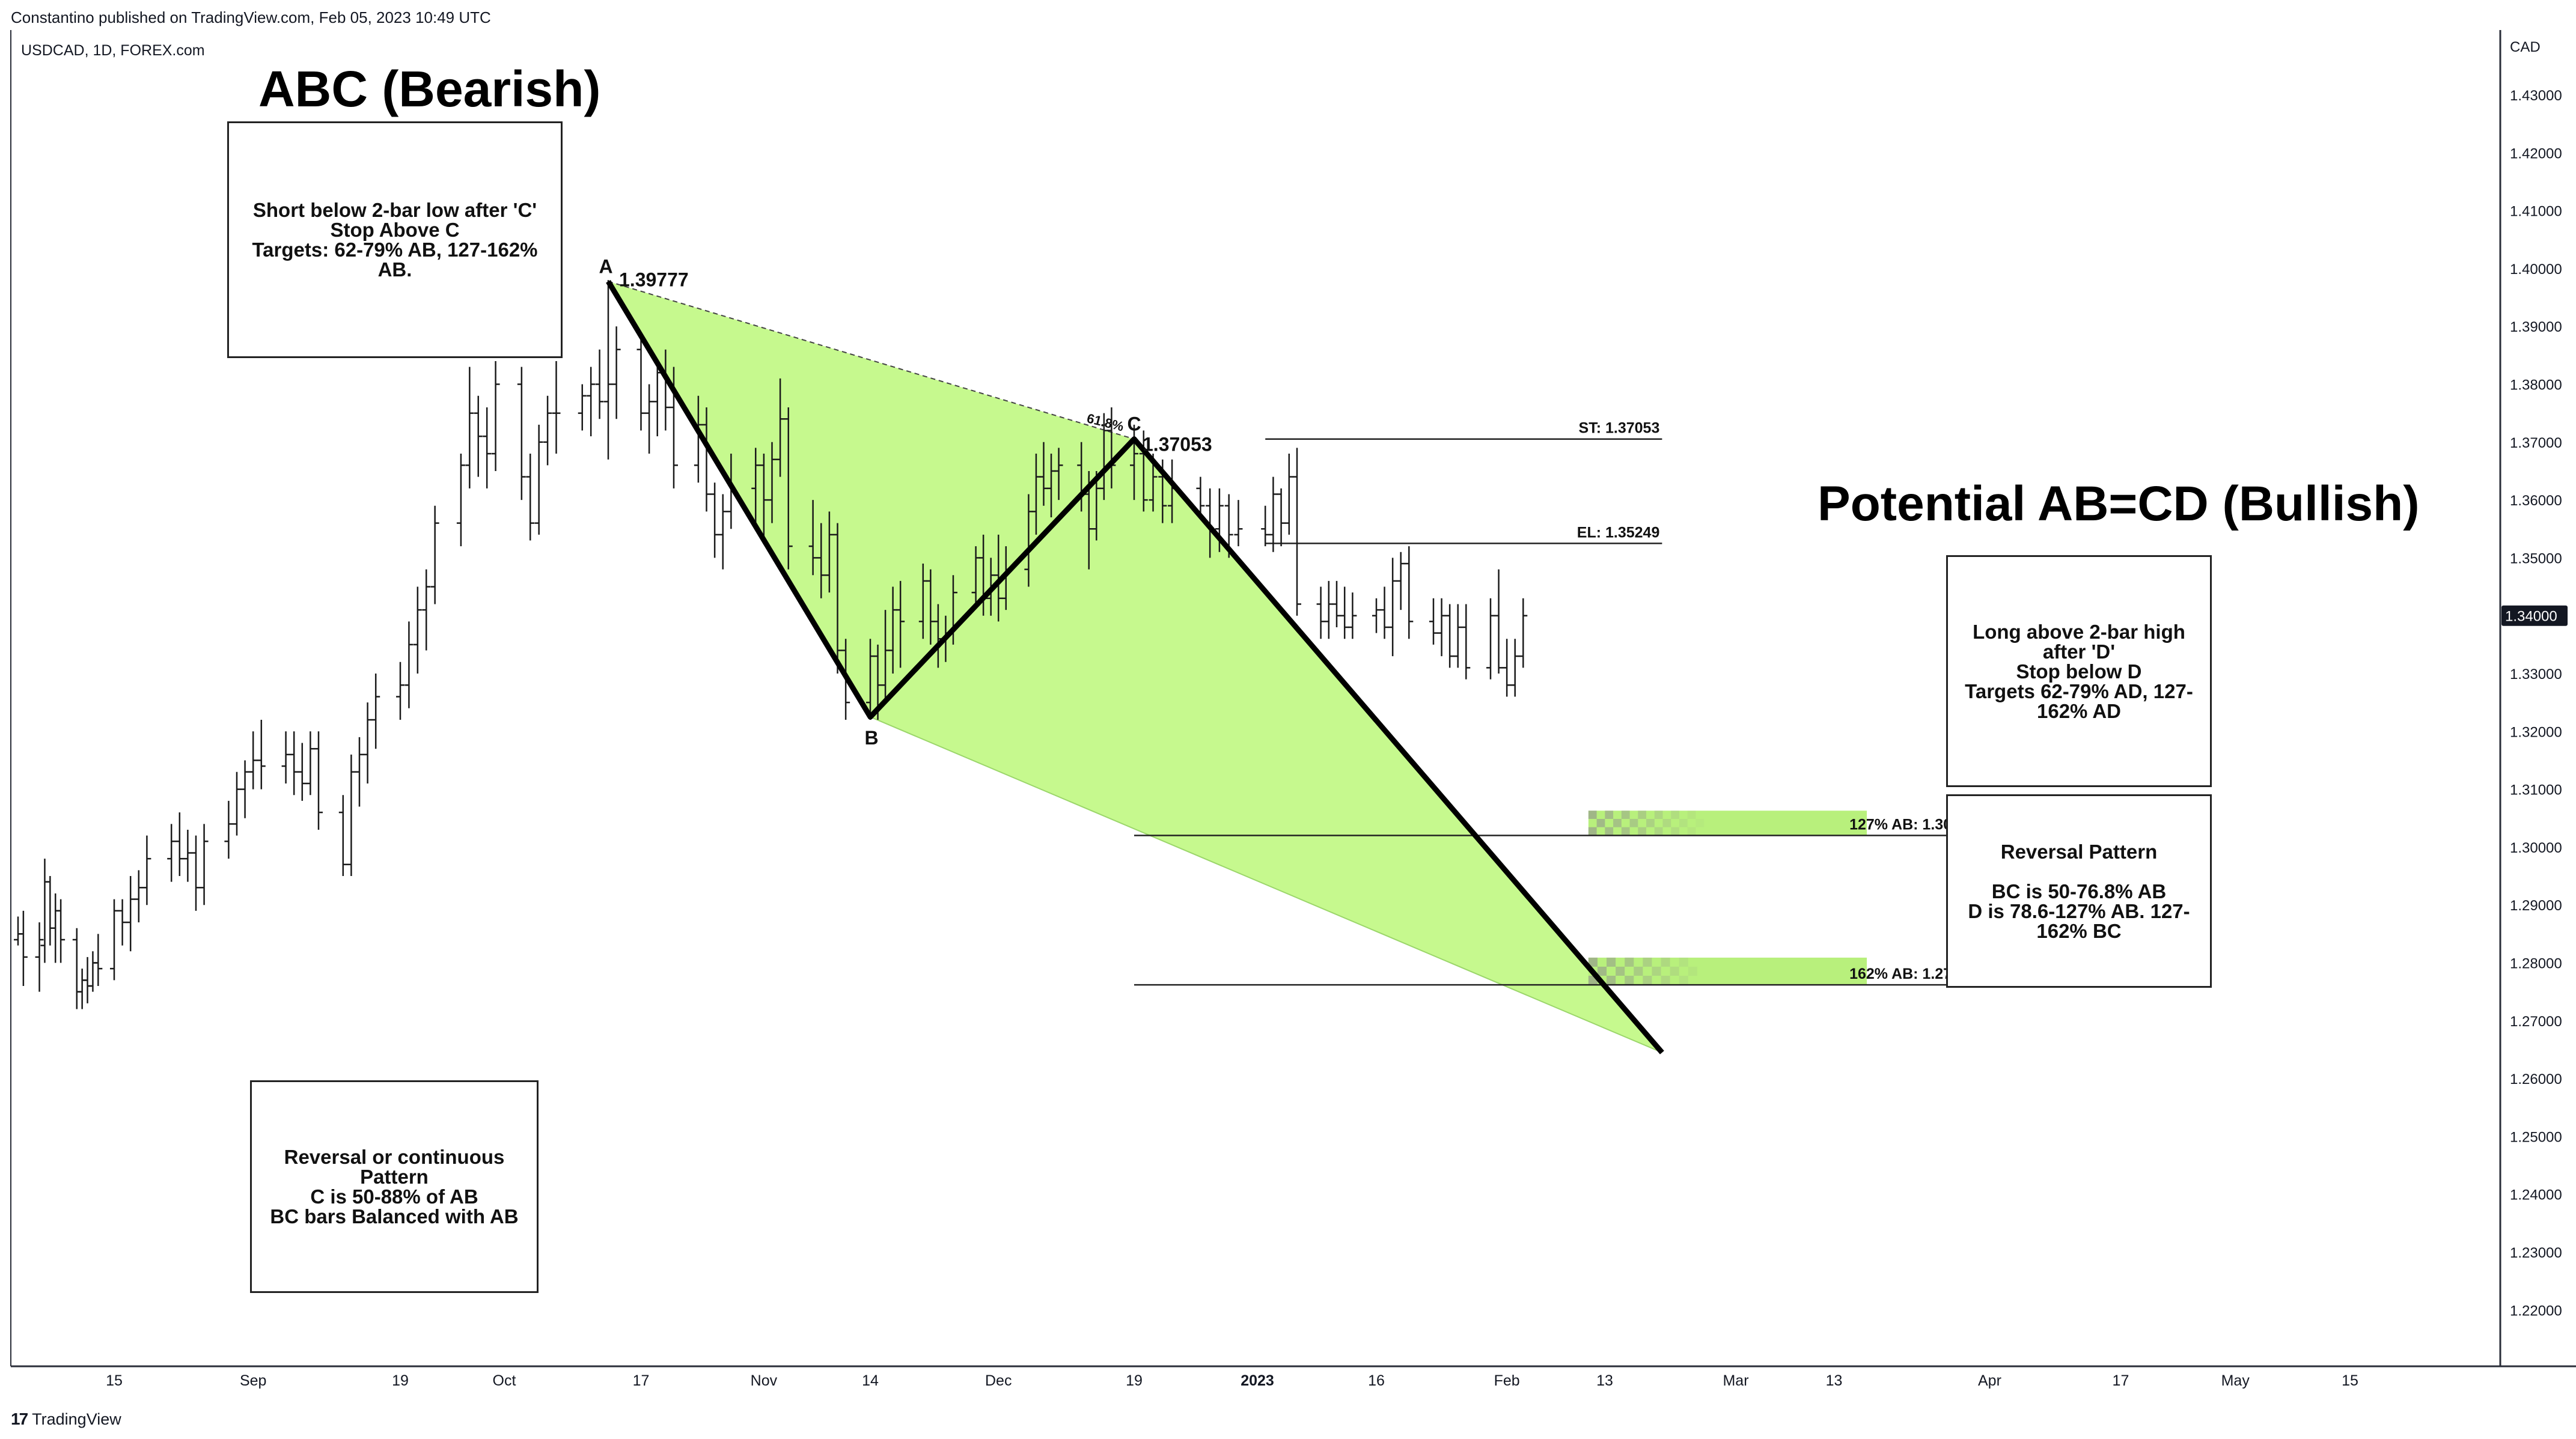  I want to click on note-line: BC is 50-76.8% AB, so click(2079, 891).